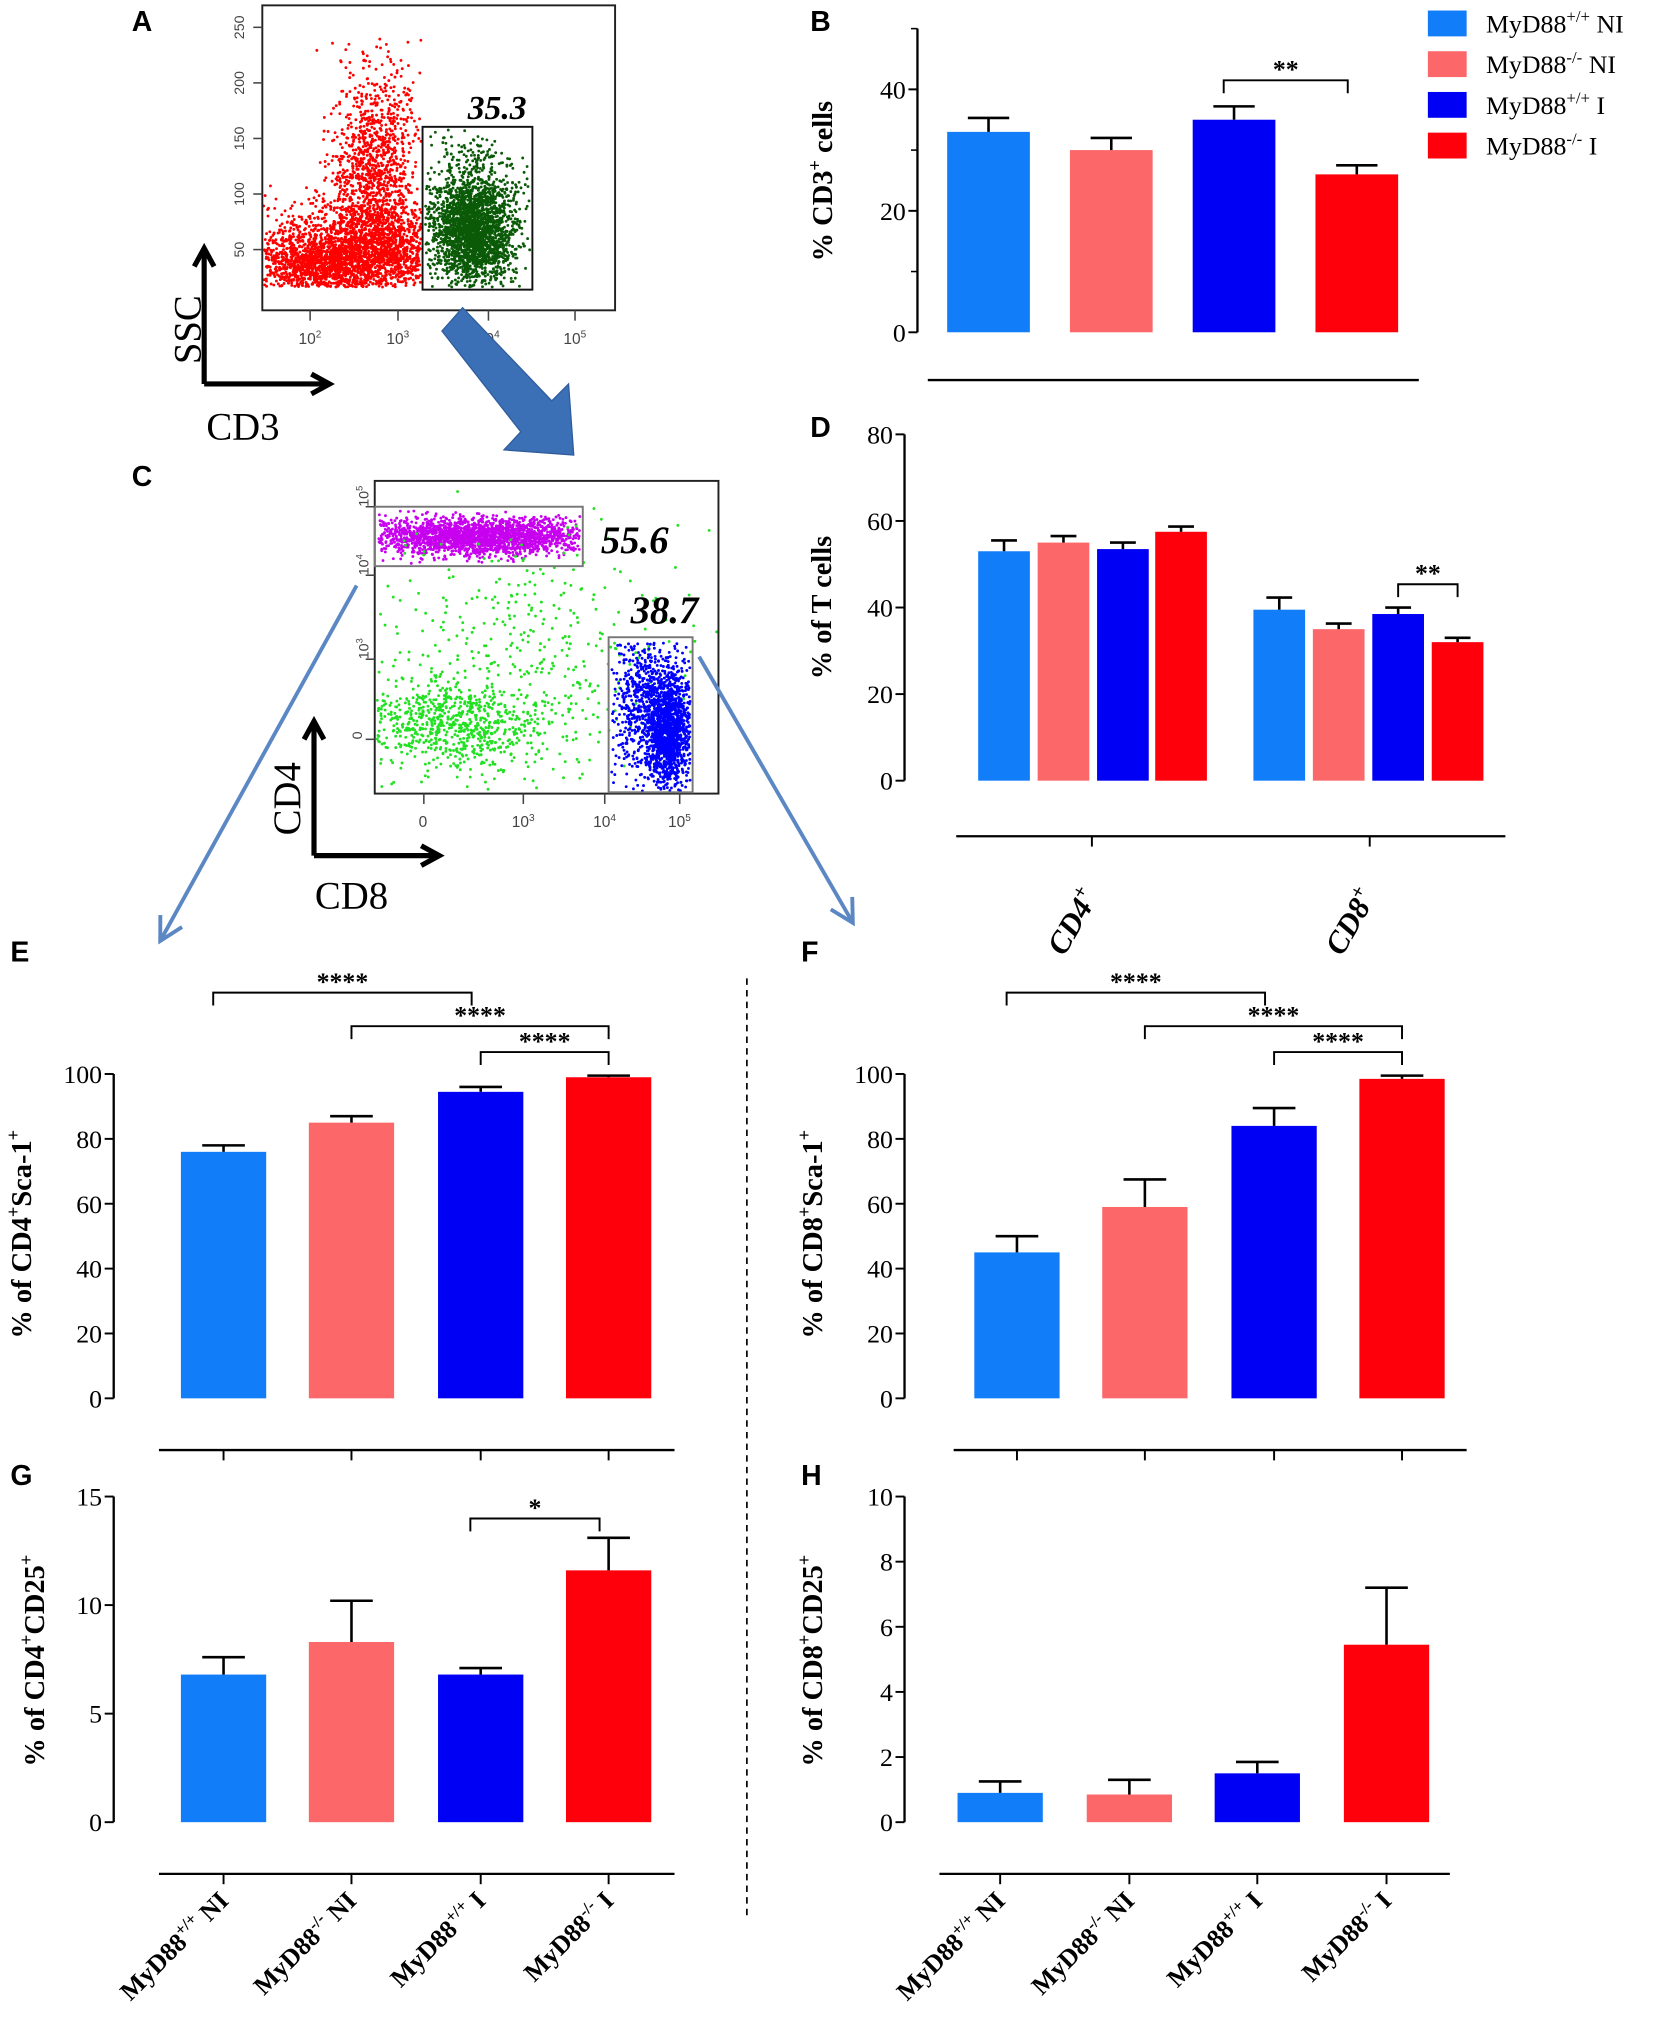  What do you see at coordinates (142, 22) in the screenshot?
I see `panel-label: A` at bounding box center [142, 22].